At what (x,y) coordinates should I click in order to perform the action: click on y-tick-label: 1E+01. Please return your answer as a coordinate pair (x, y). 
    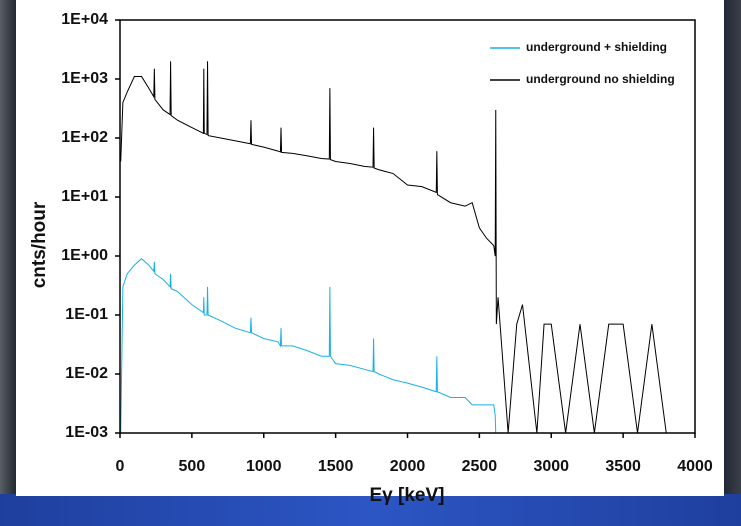
    Looking at the image, I should click on (84, 196).